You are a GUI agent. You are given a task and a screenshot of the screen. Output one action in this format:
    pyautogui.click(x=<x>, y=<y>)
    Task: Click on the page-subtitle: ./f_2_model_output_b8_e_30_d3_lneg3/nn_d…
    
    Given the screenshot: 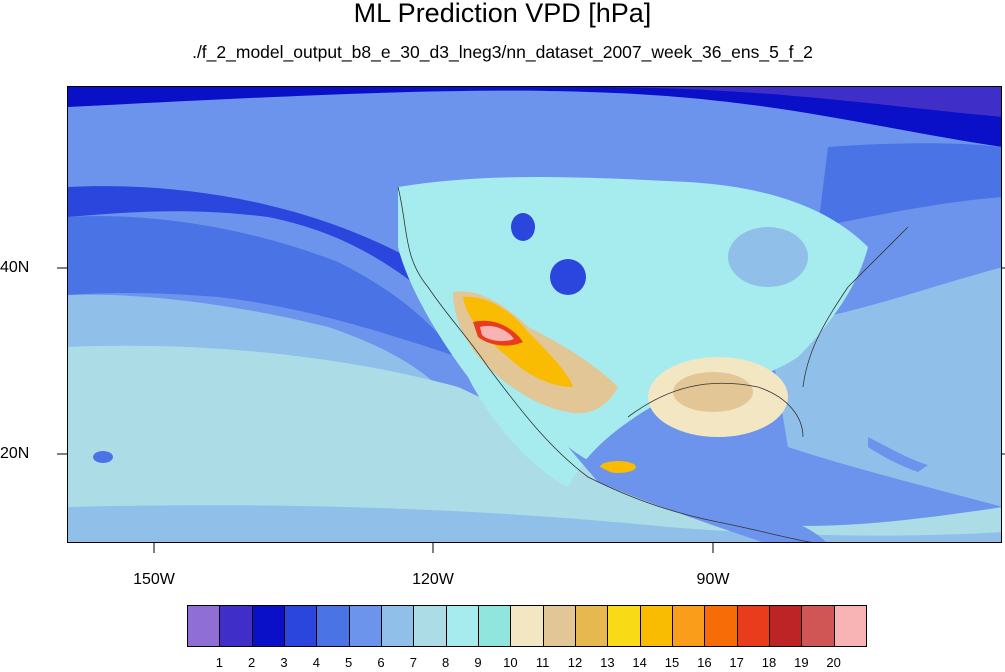 What is the action you would take?
    pyautogui.click(x=502, y=52)
    